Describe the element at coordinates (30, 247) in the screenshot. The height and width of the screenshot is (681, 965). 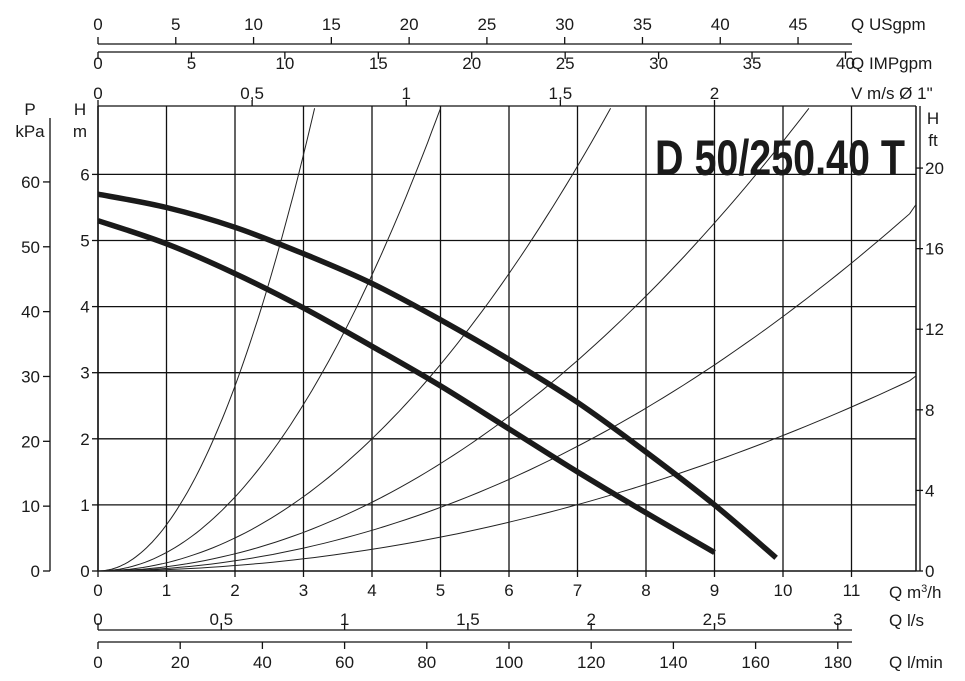
I see `y-kpa-tick-label: 50` at that location.